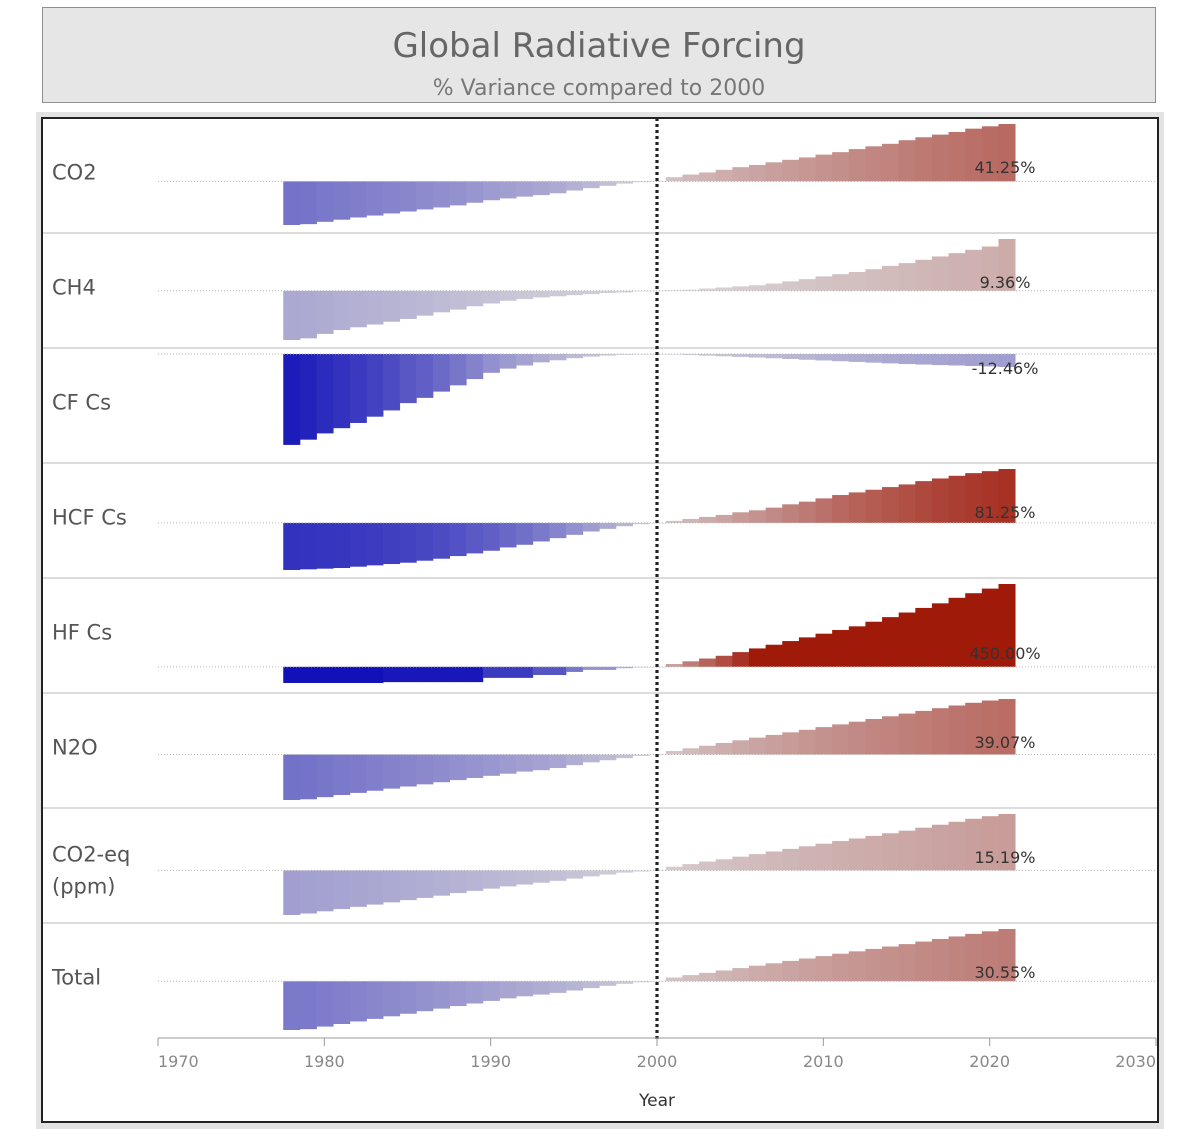 The image size is (1200, 1129). What do you see at coordinates (408, 379) in the screenshot?
I see `bar-1985` at bounding box center [408, 379].